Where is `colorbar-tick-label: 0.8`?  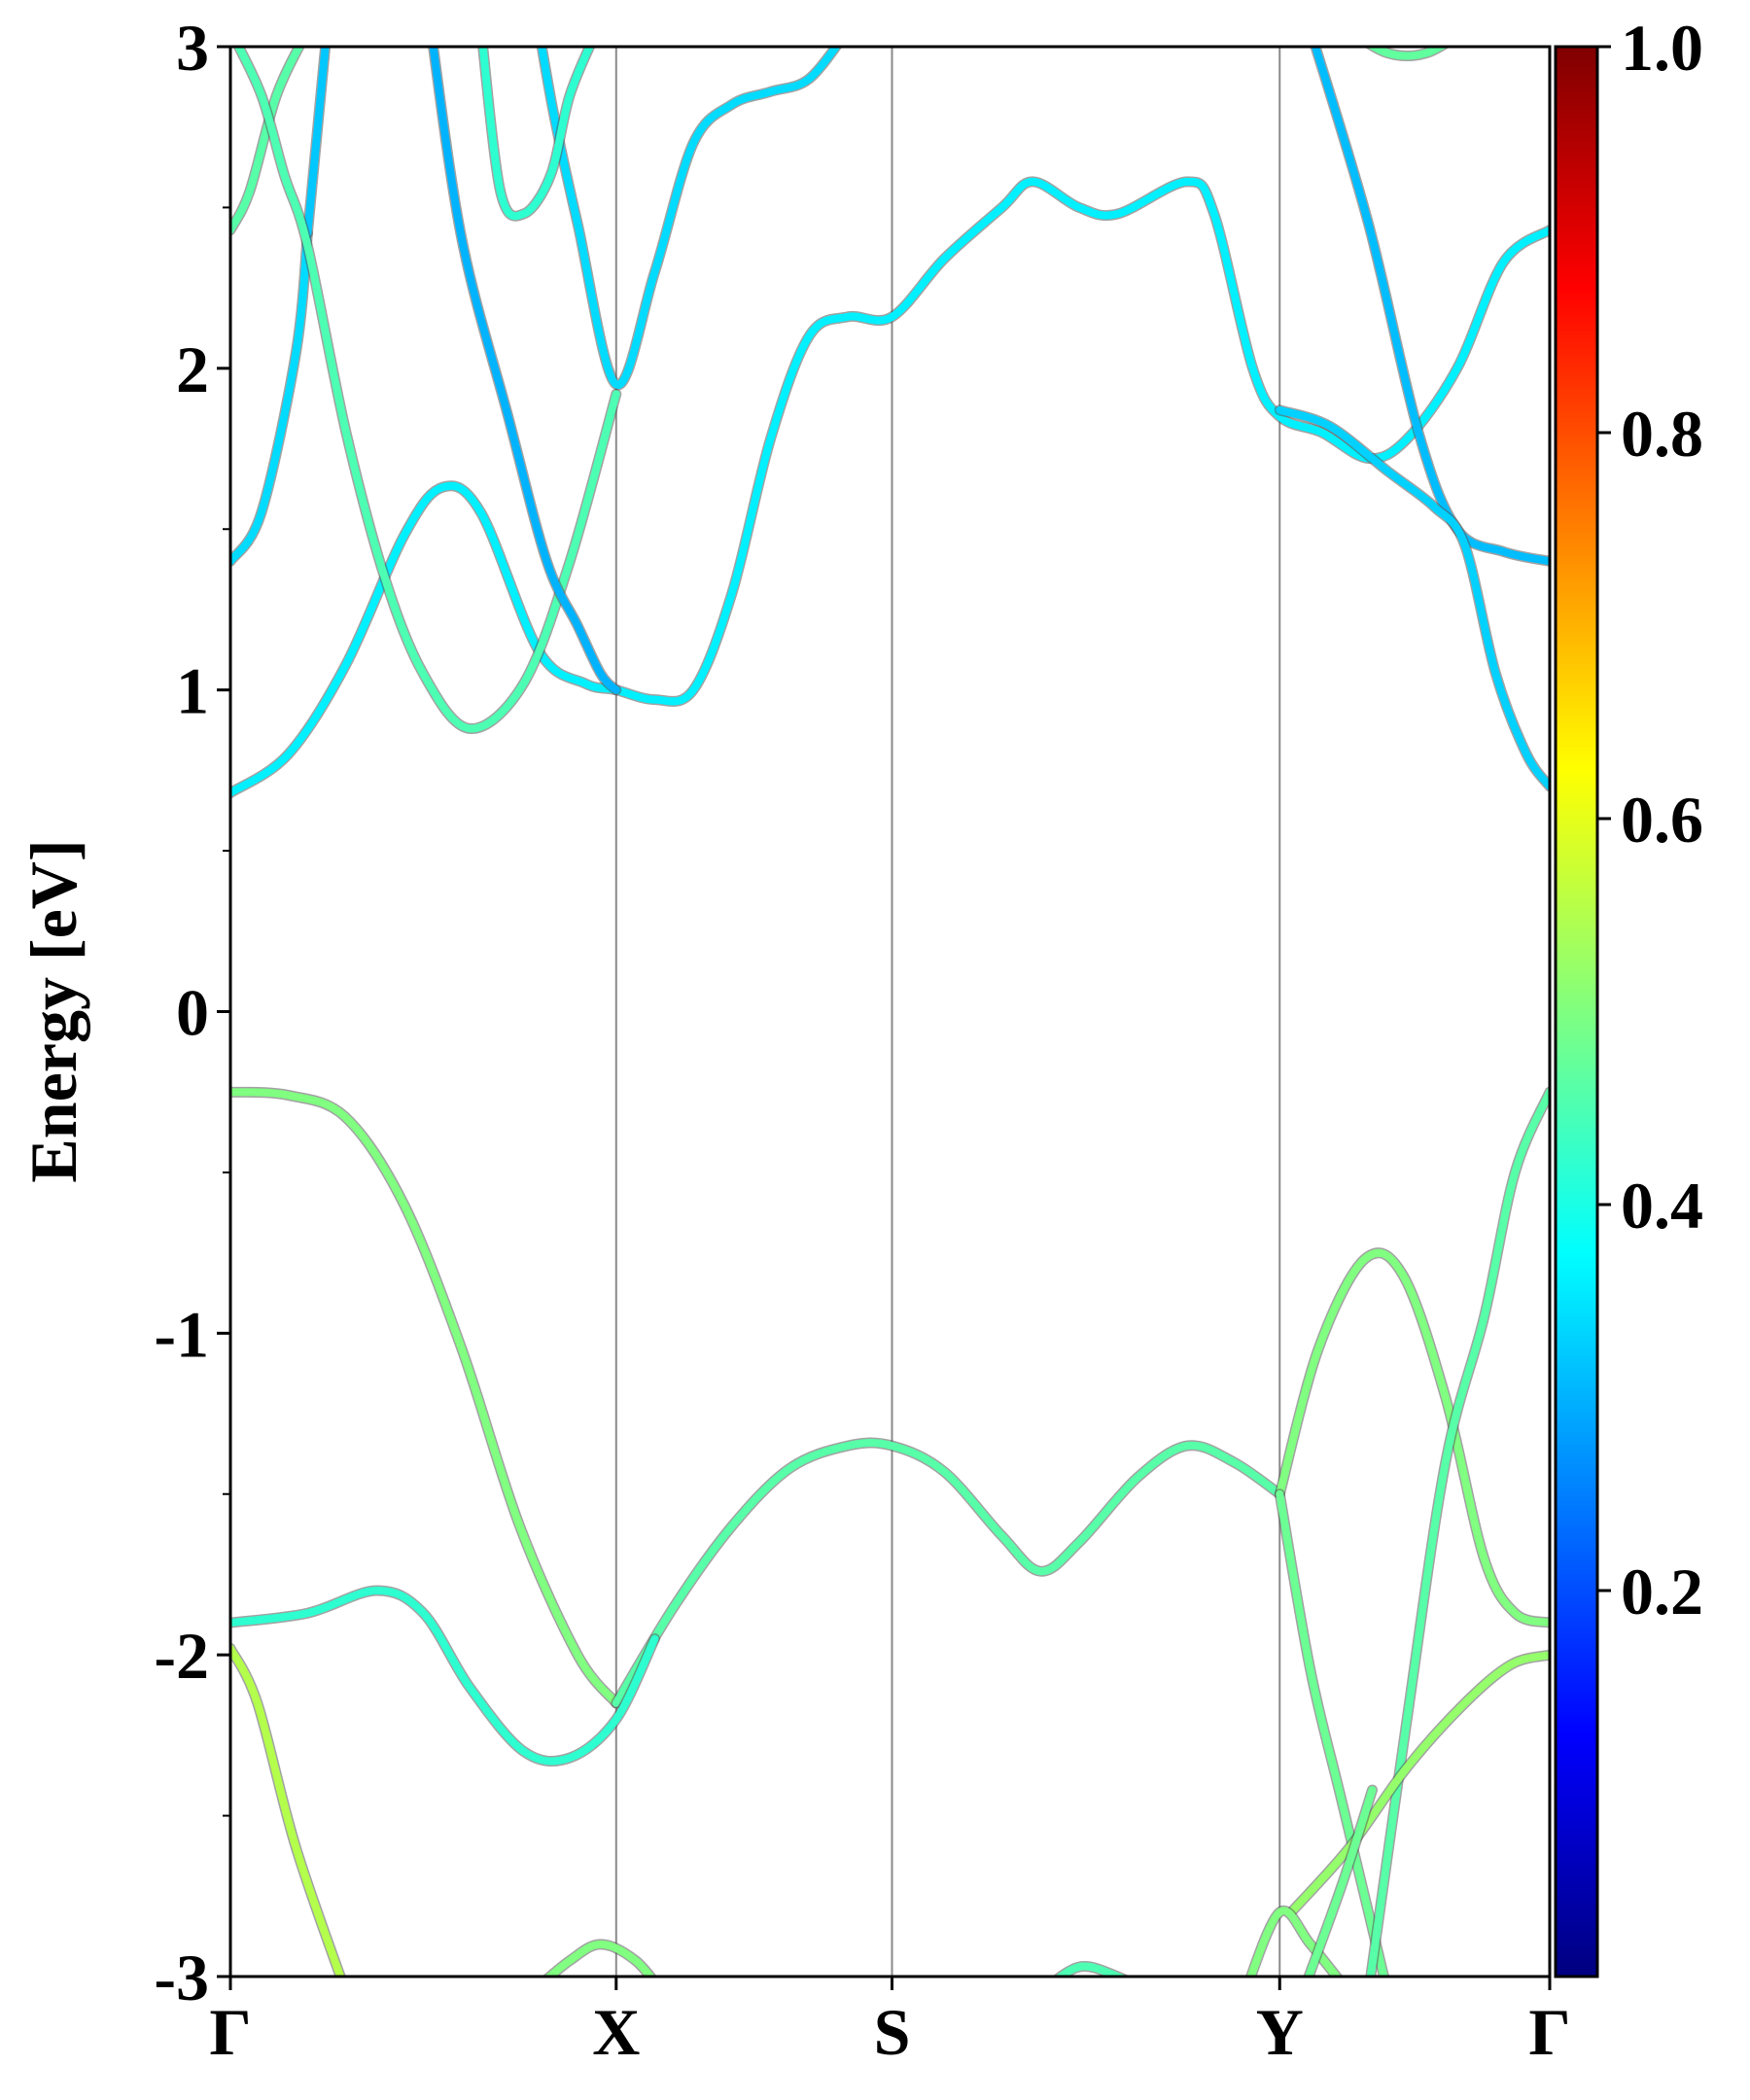
colorbar-tick-label: 0.8 is located at coordinates (1662, 434).